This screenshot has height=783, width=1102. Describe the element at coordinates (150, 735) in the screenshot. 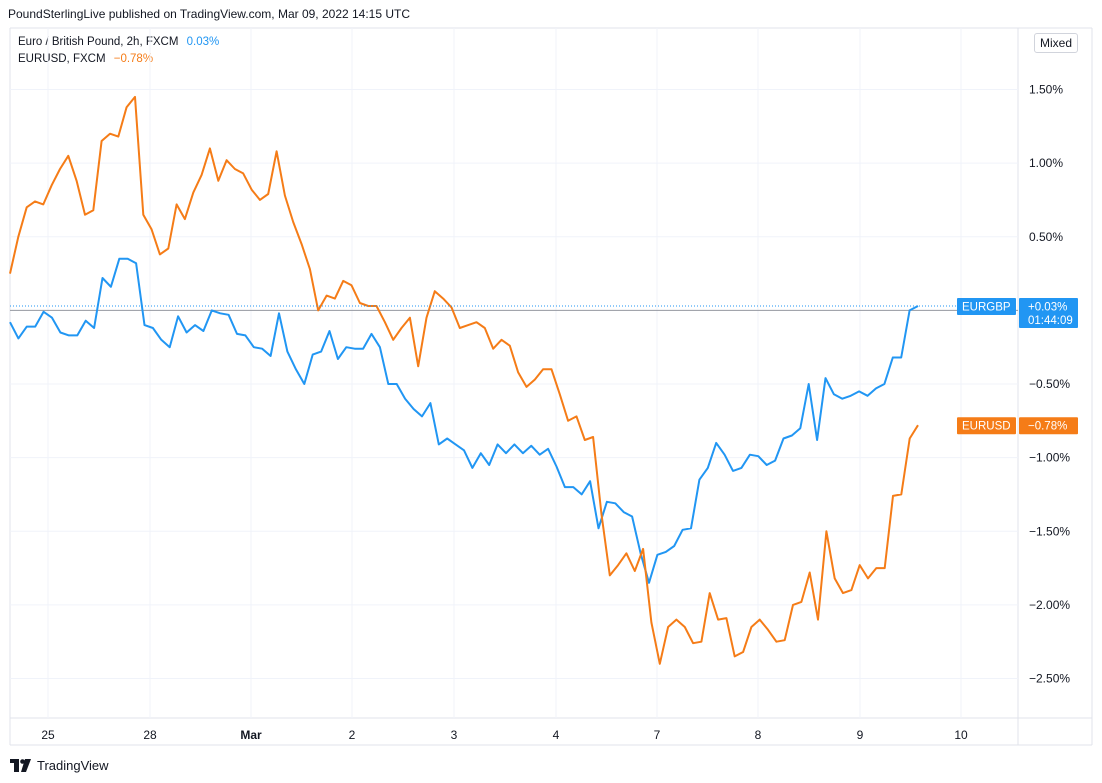

I see `x-tick-label: 28` at that location.